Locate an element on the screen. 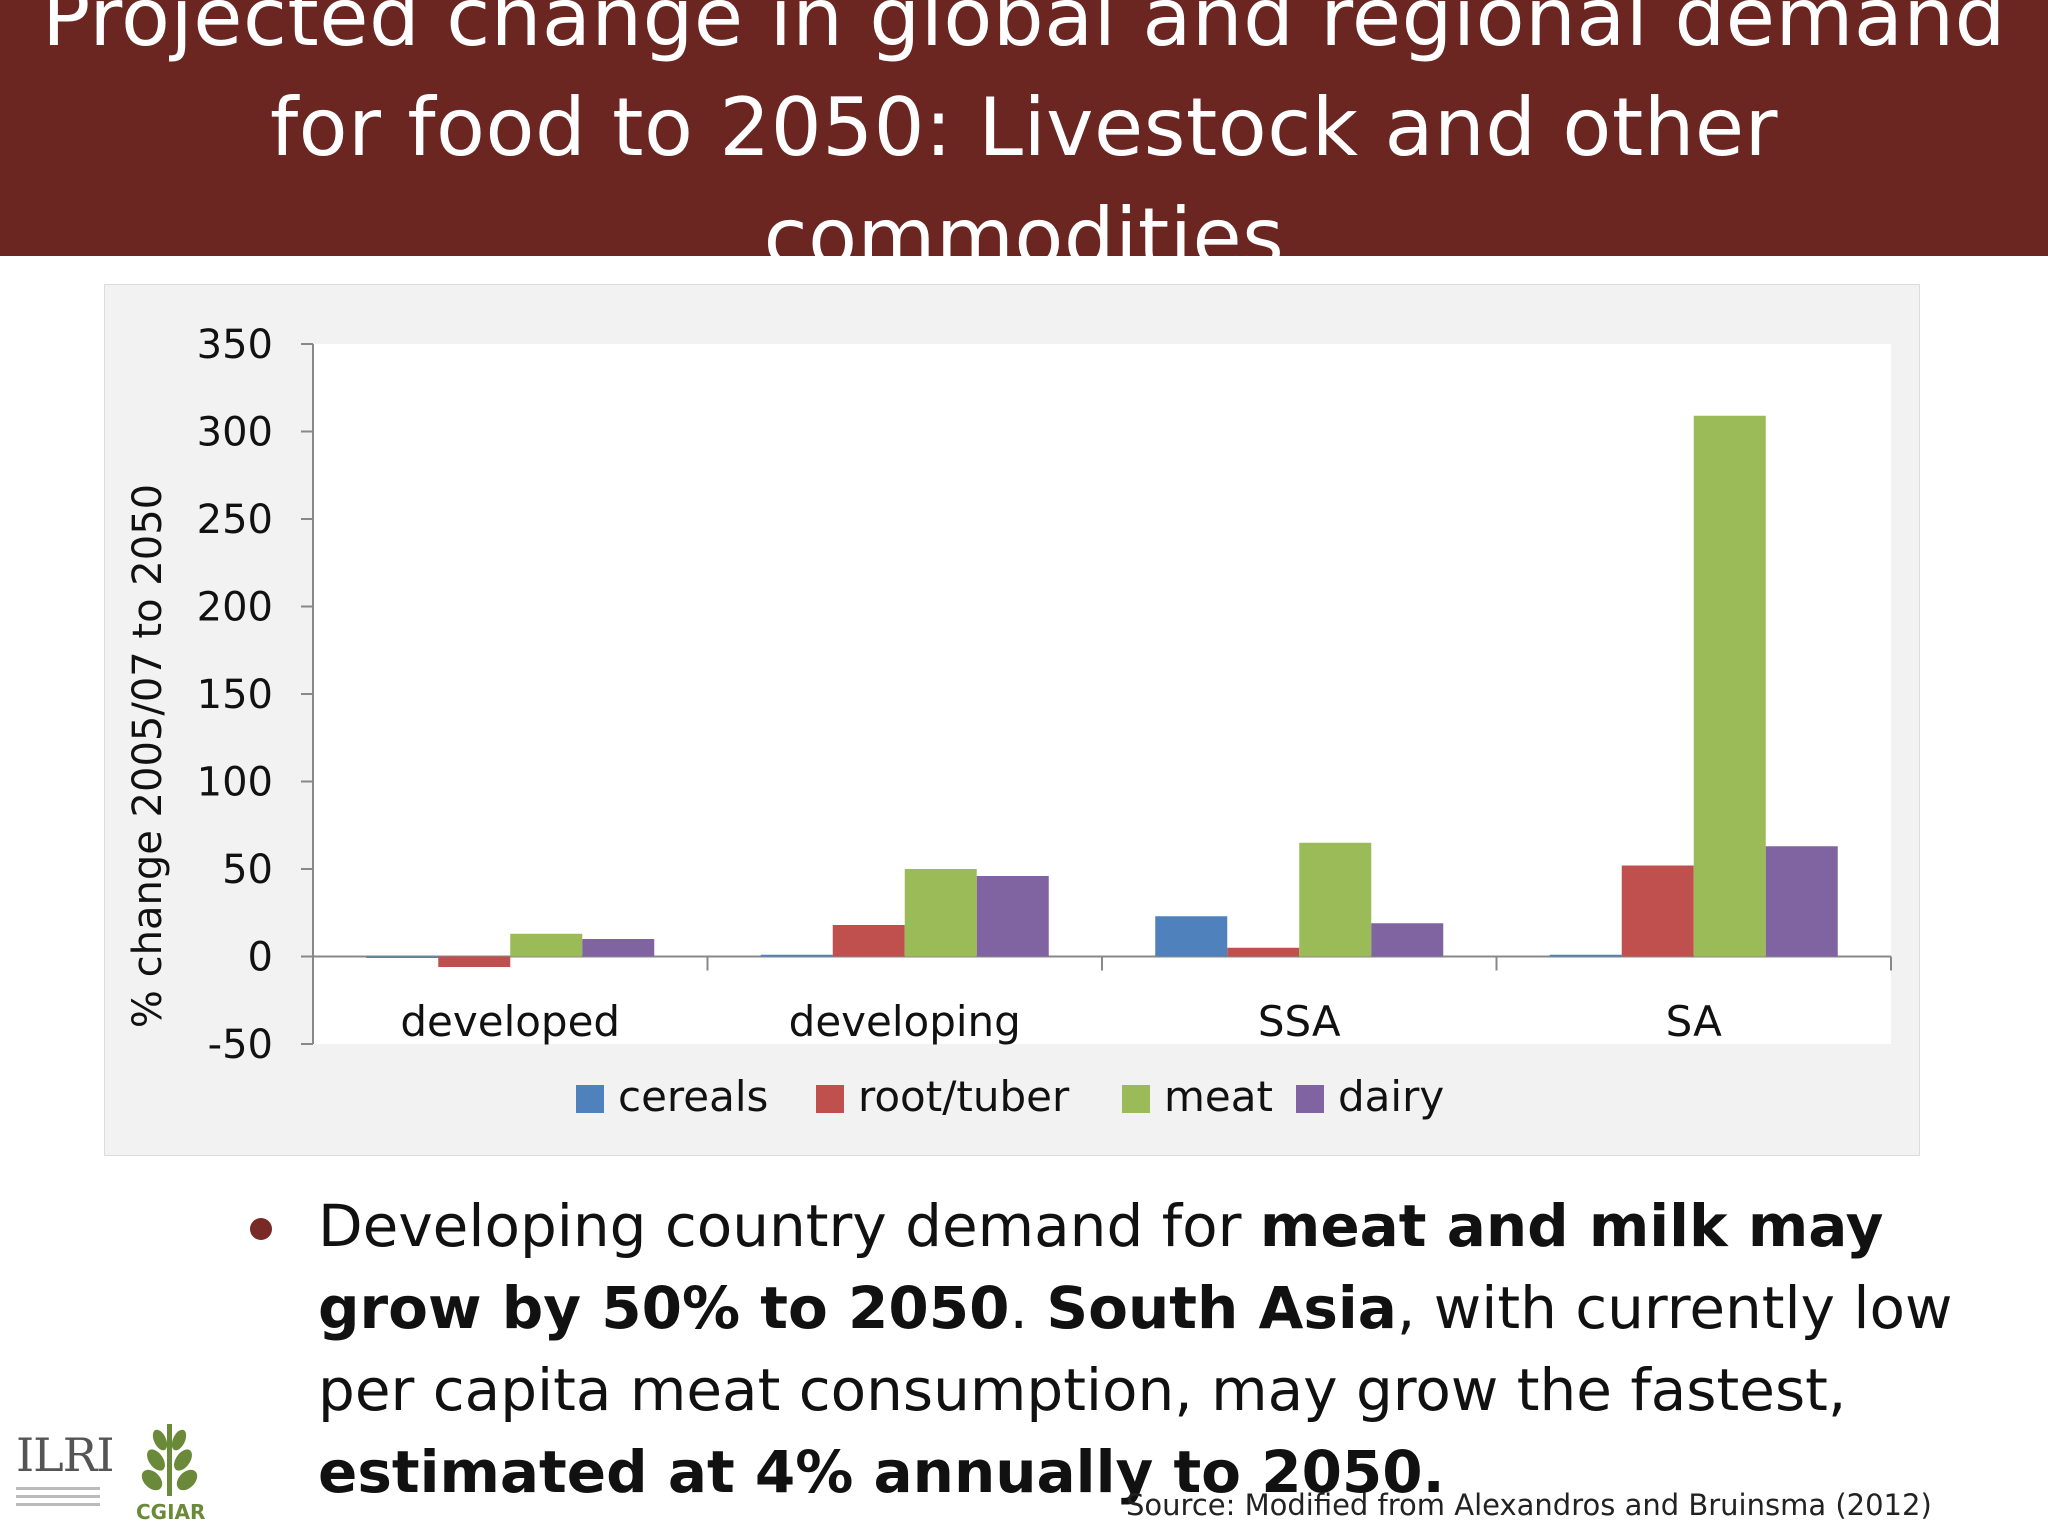 This screenshot has width=2048, height=1536. cgiar-logo-text: CGIAR is located at coordinates (171, 1512).